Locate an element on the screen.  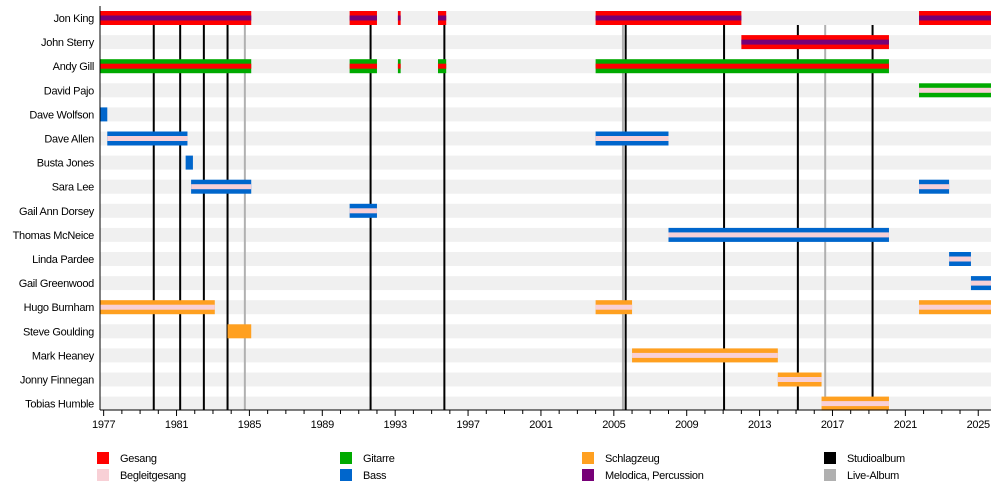
x-tick-label: 2009 is located at coordinates (686, 425).